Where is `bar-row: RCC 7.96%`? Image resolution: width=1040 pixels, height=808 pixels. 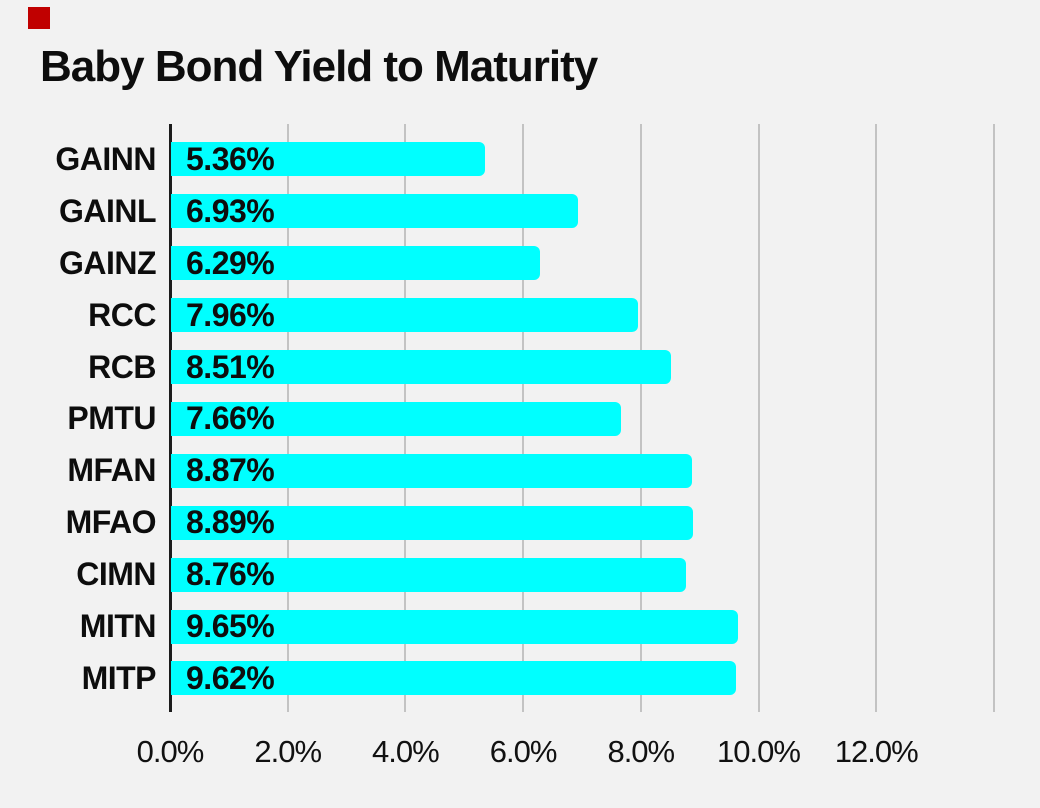
bar-row: RCC 7.96% is located at coordinates (520, 315).